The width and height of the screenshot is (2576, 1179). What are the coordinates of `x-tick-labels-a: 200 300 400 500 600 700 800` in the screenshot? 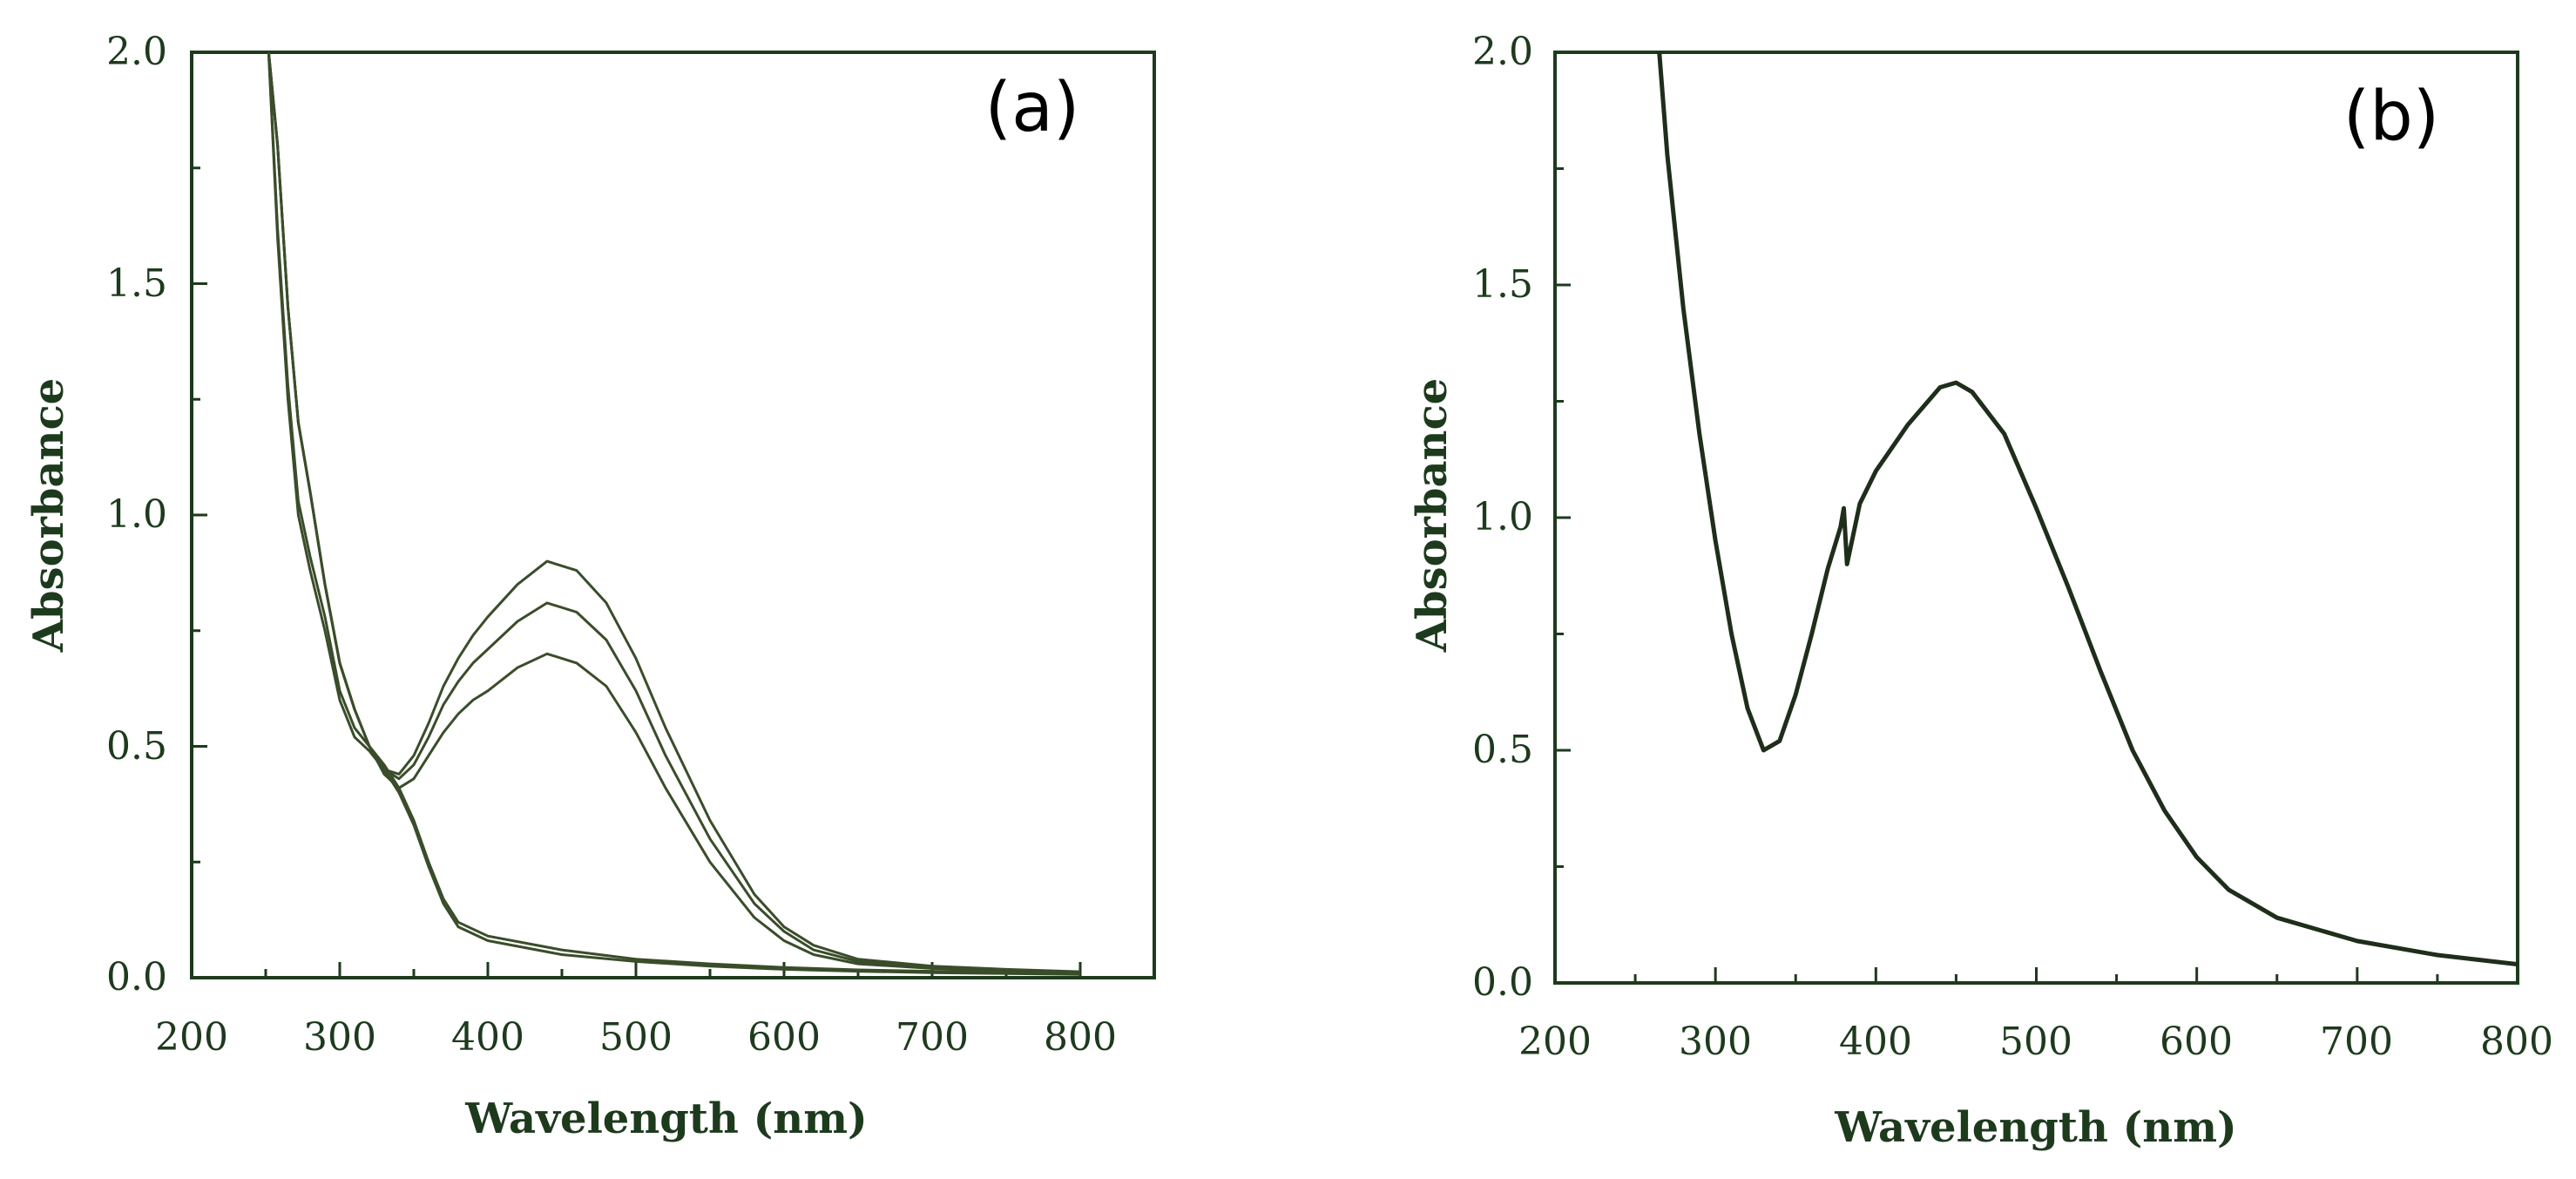 It's located at (636, 1037).